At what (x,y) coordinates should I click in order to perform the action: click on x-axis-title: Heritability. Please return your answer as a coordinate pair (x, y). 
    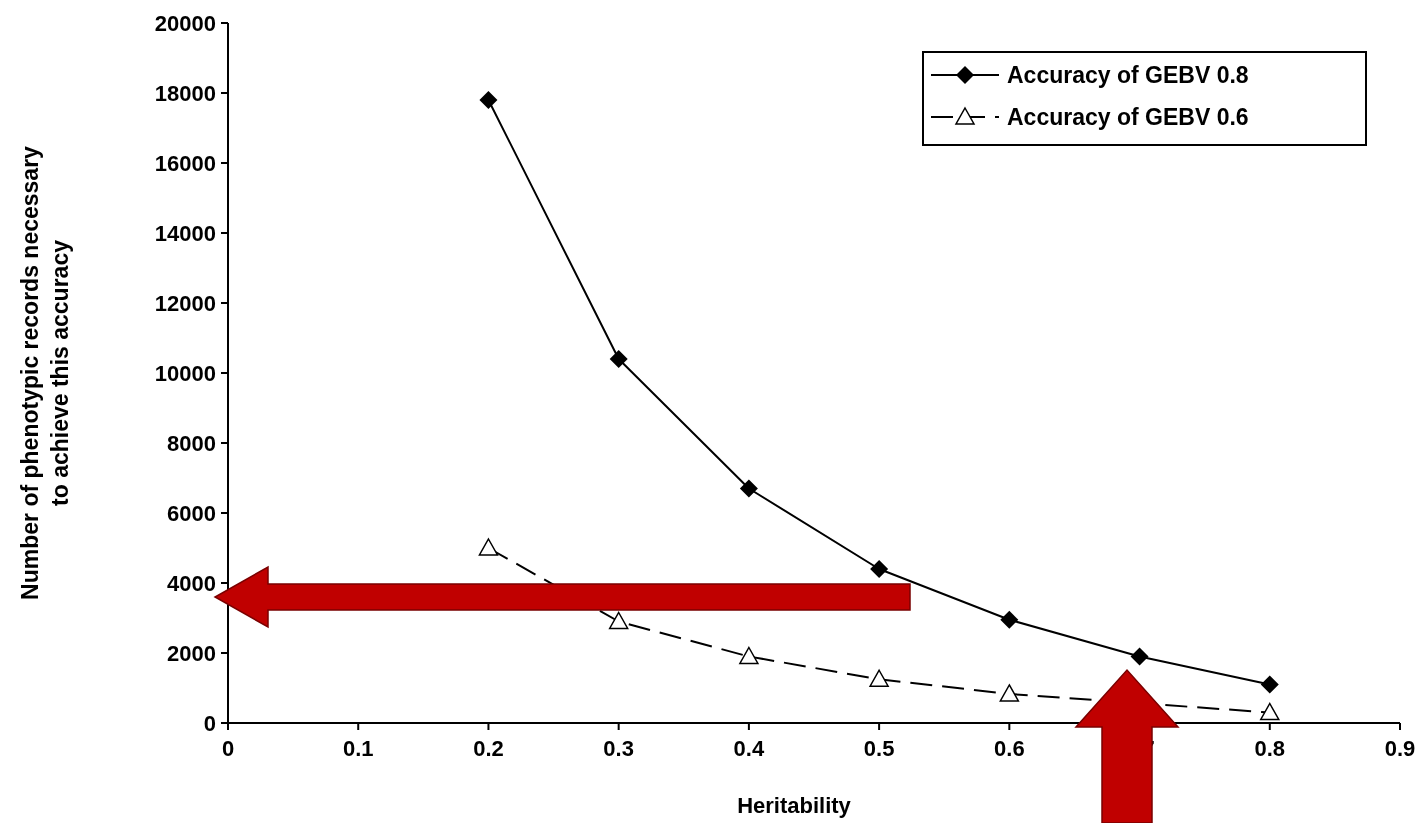
    Looking at the image, I should click on (794, 805).